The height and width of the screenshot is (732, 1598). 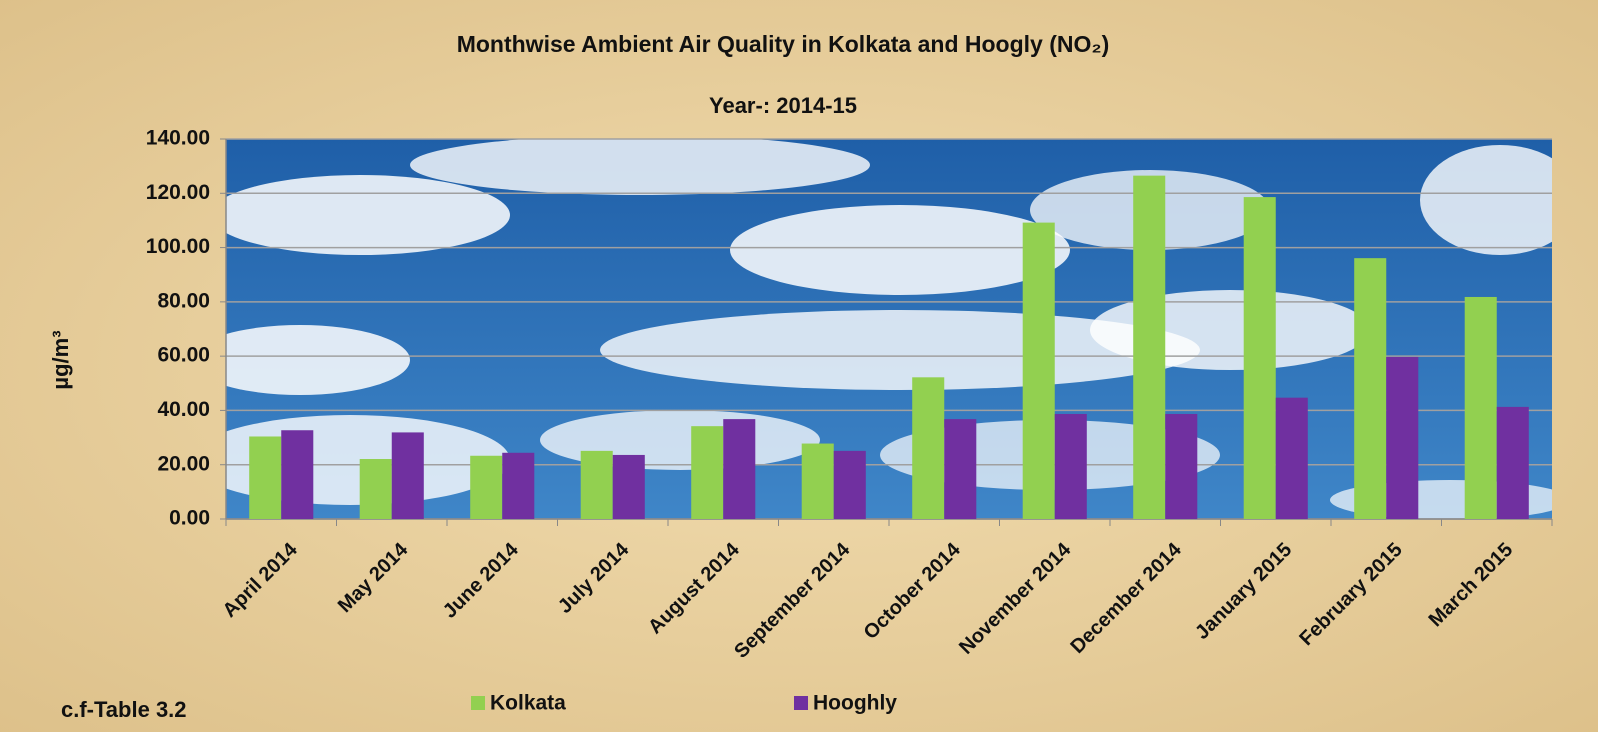 I want to click on y-tick-label: 40.00, so click(x=183, y=409).